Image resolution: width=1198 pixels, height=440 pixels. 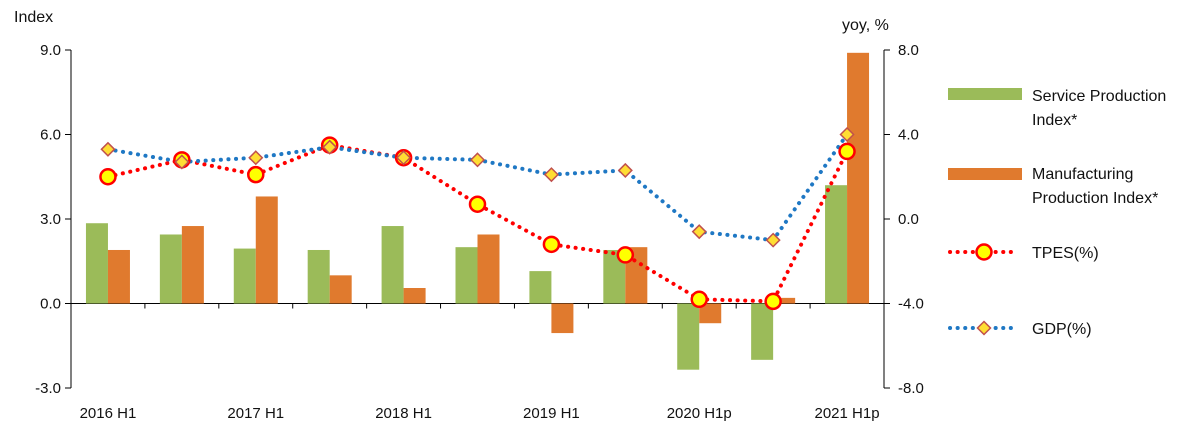 What do you see at coordinates (48, 388) in the screenshot?
I see `left-tick-label: -3.0` at bounding box center [48, 388].